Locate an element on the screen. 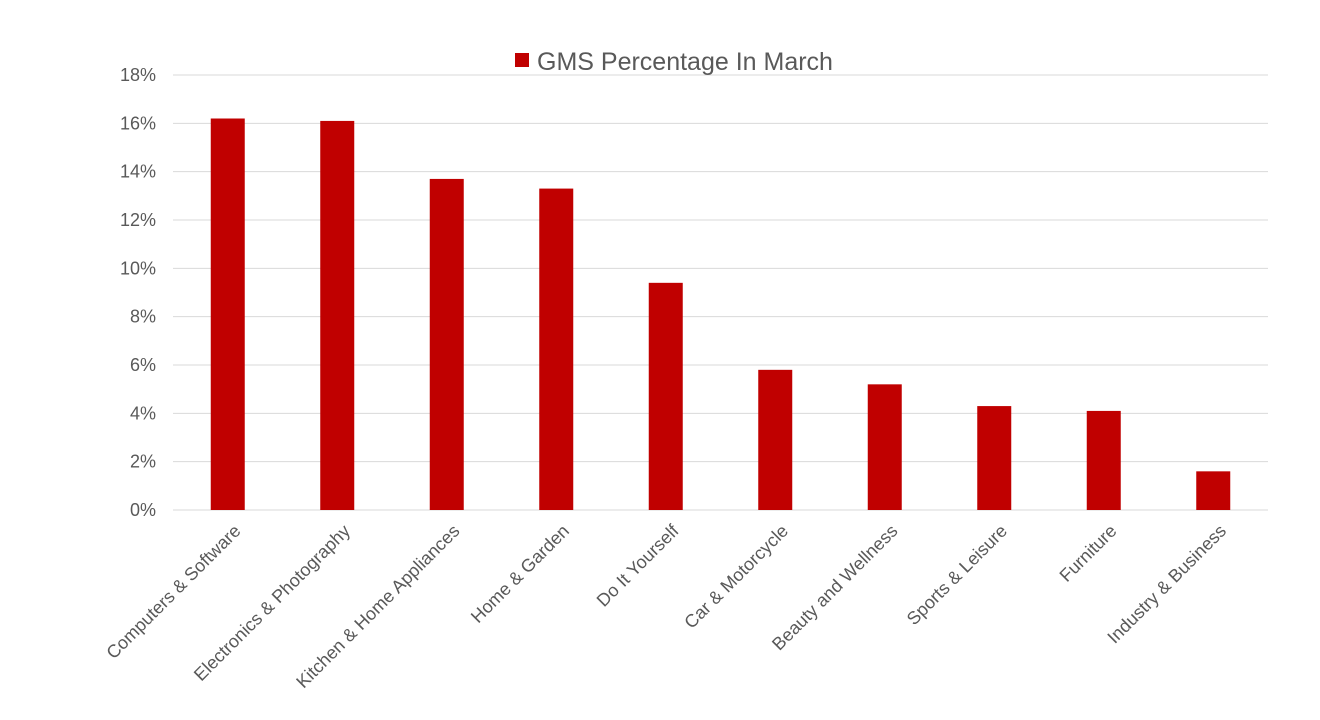 Image resolution: width=1320 pixels, height=720 pixels. y-tick-label: 4% is located at coordinates (143, 413).